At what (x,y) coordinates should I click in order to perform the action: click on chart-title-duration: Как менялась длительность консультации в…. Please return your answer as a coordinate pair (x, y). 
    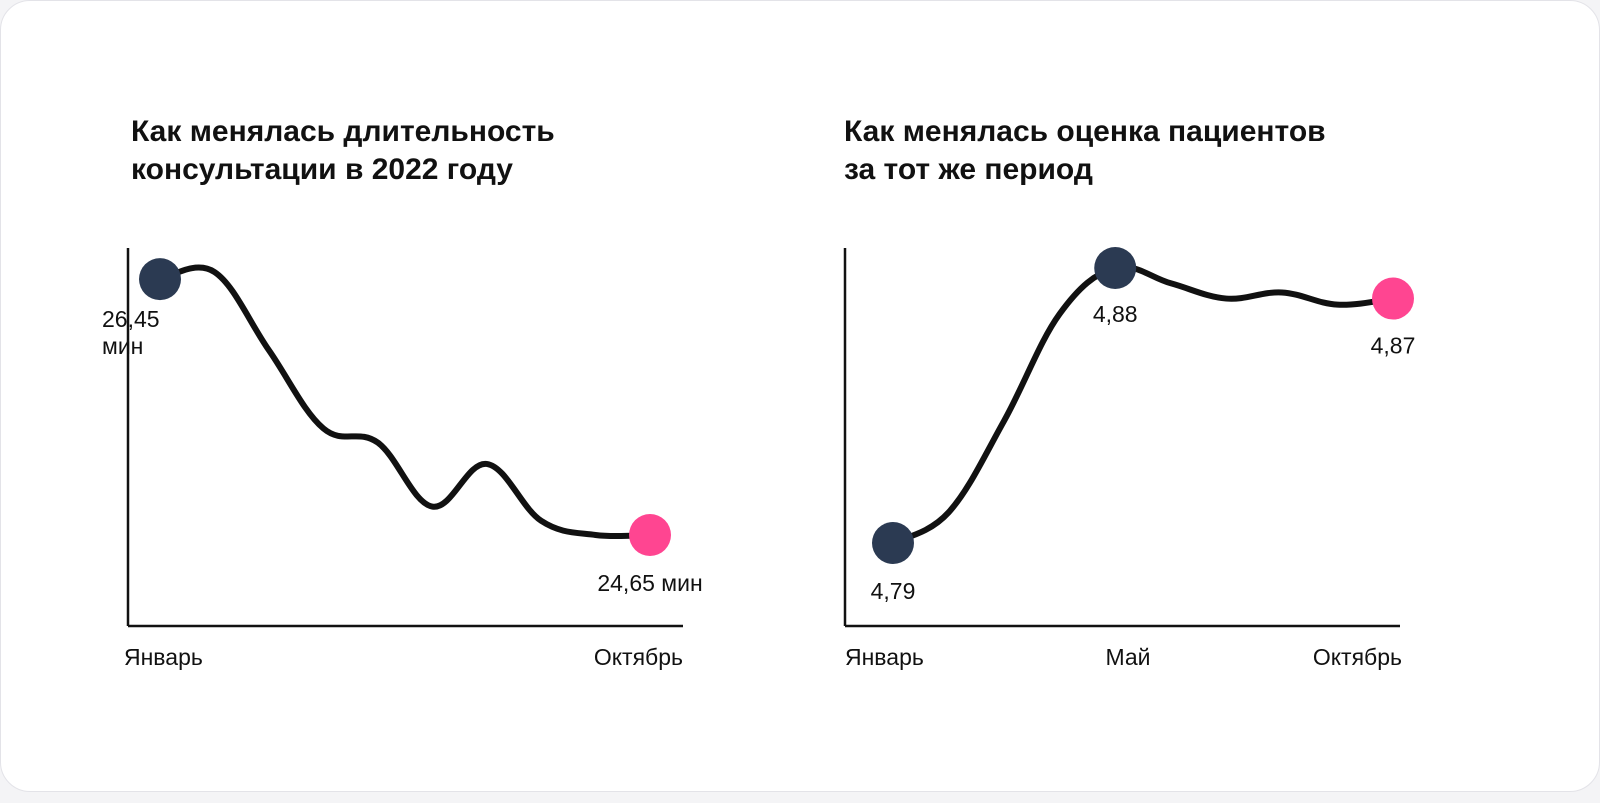
    Looking at the image, I should click on (343, 150).